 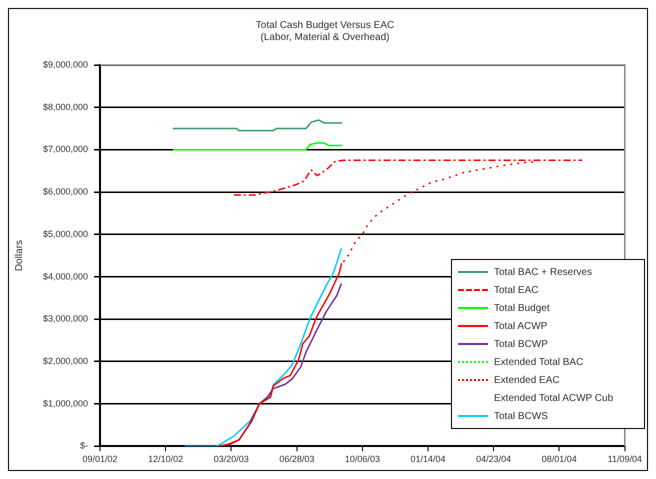 What do you see at coordinates (522, 308) in the screenshot?
I see `legend-label: Total Budget` at bounding box center [522, 308].